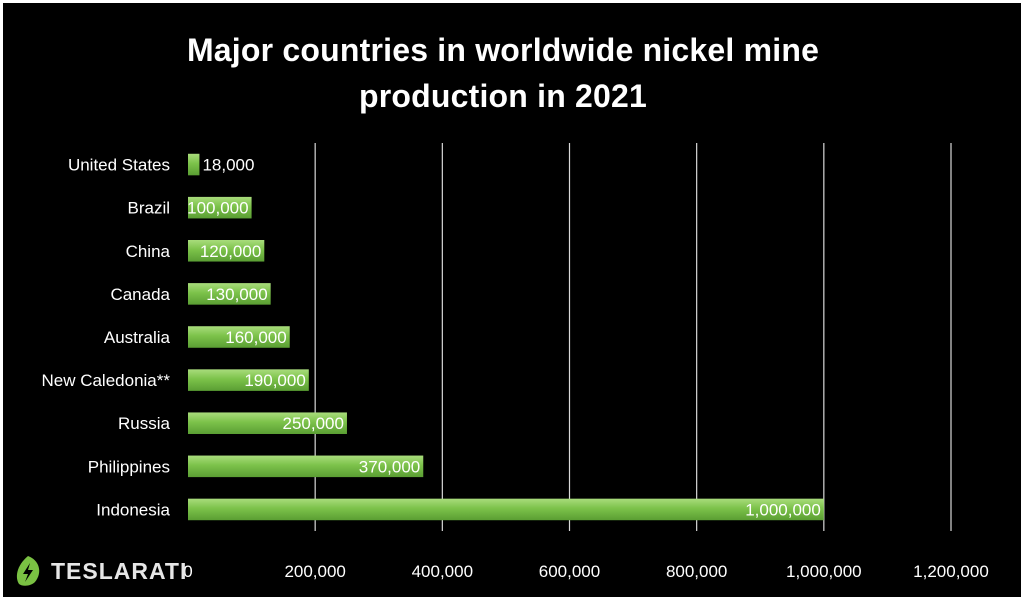  What do you see at coordinates (119, 570) in the screenshot?
I see `logo-text: TESLARATI` at bounding box center [119, 570].